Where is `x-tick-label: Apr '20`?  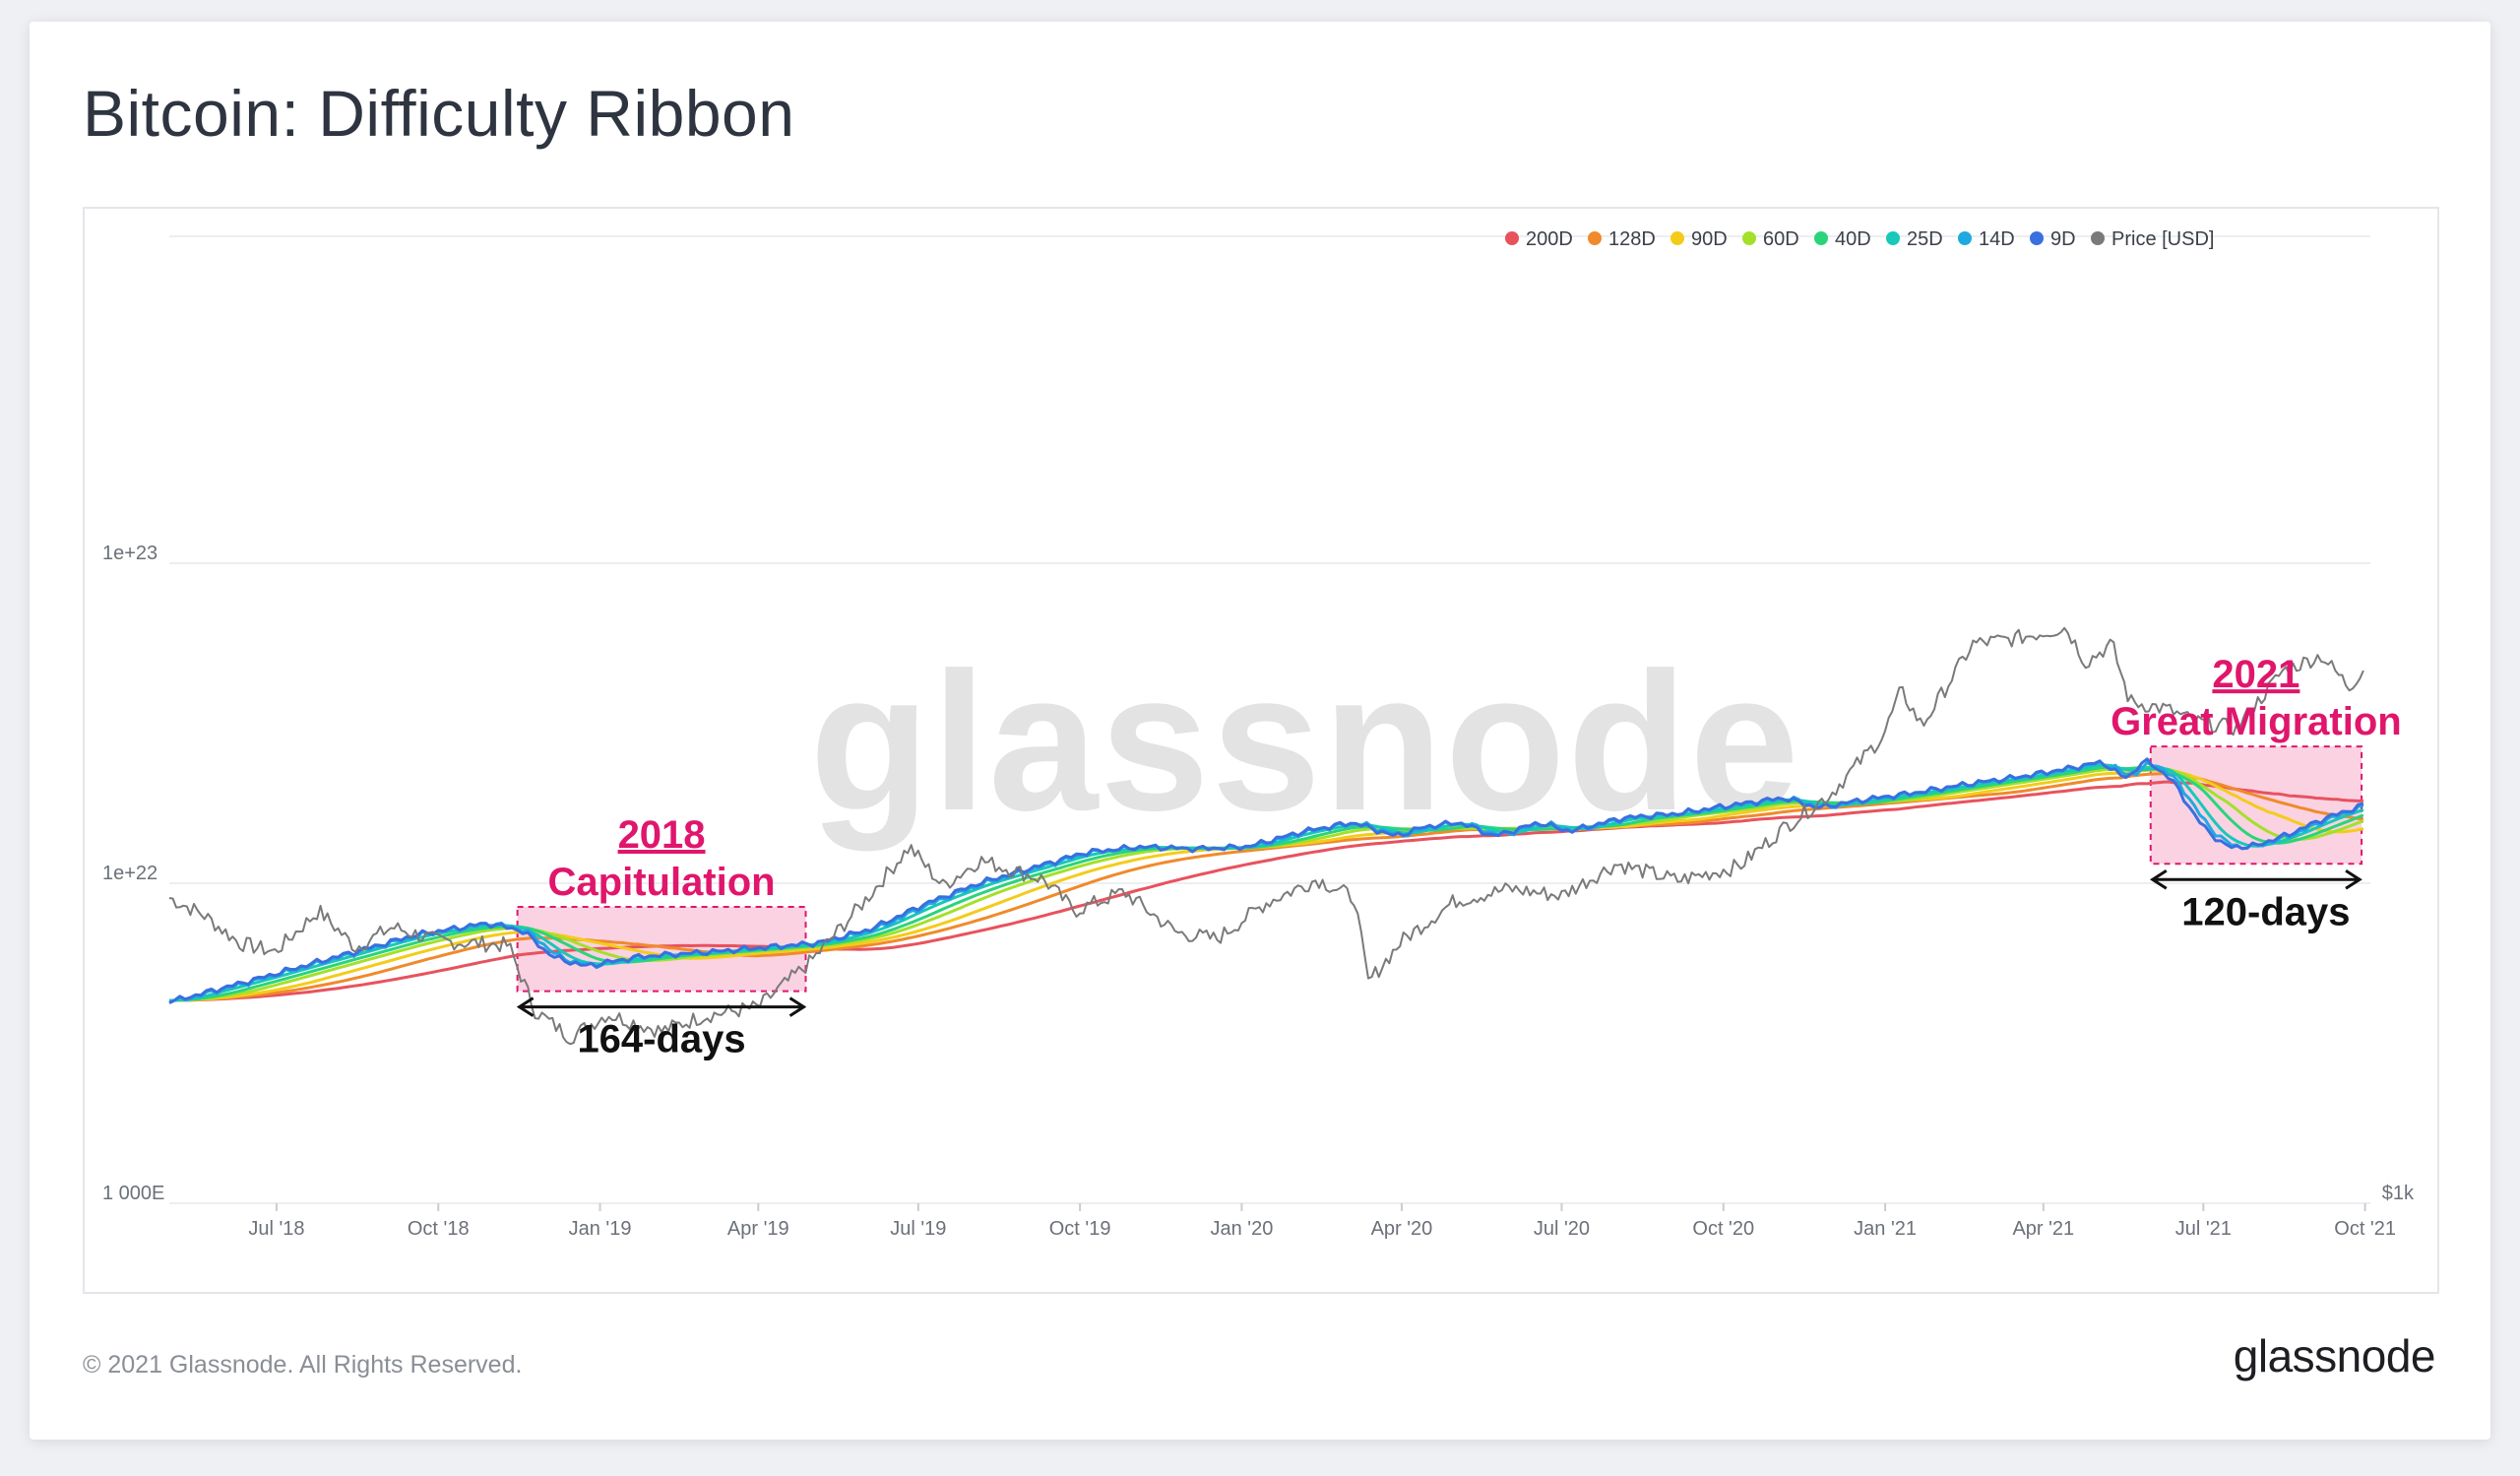 x-tick-label: Apr '20 is located at coordinates (1402, 1229).